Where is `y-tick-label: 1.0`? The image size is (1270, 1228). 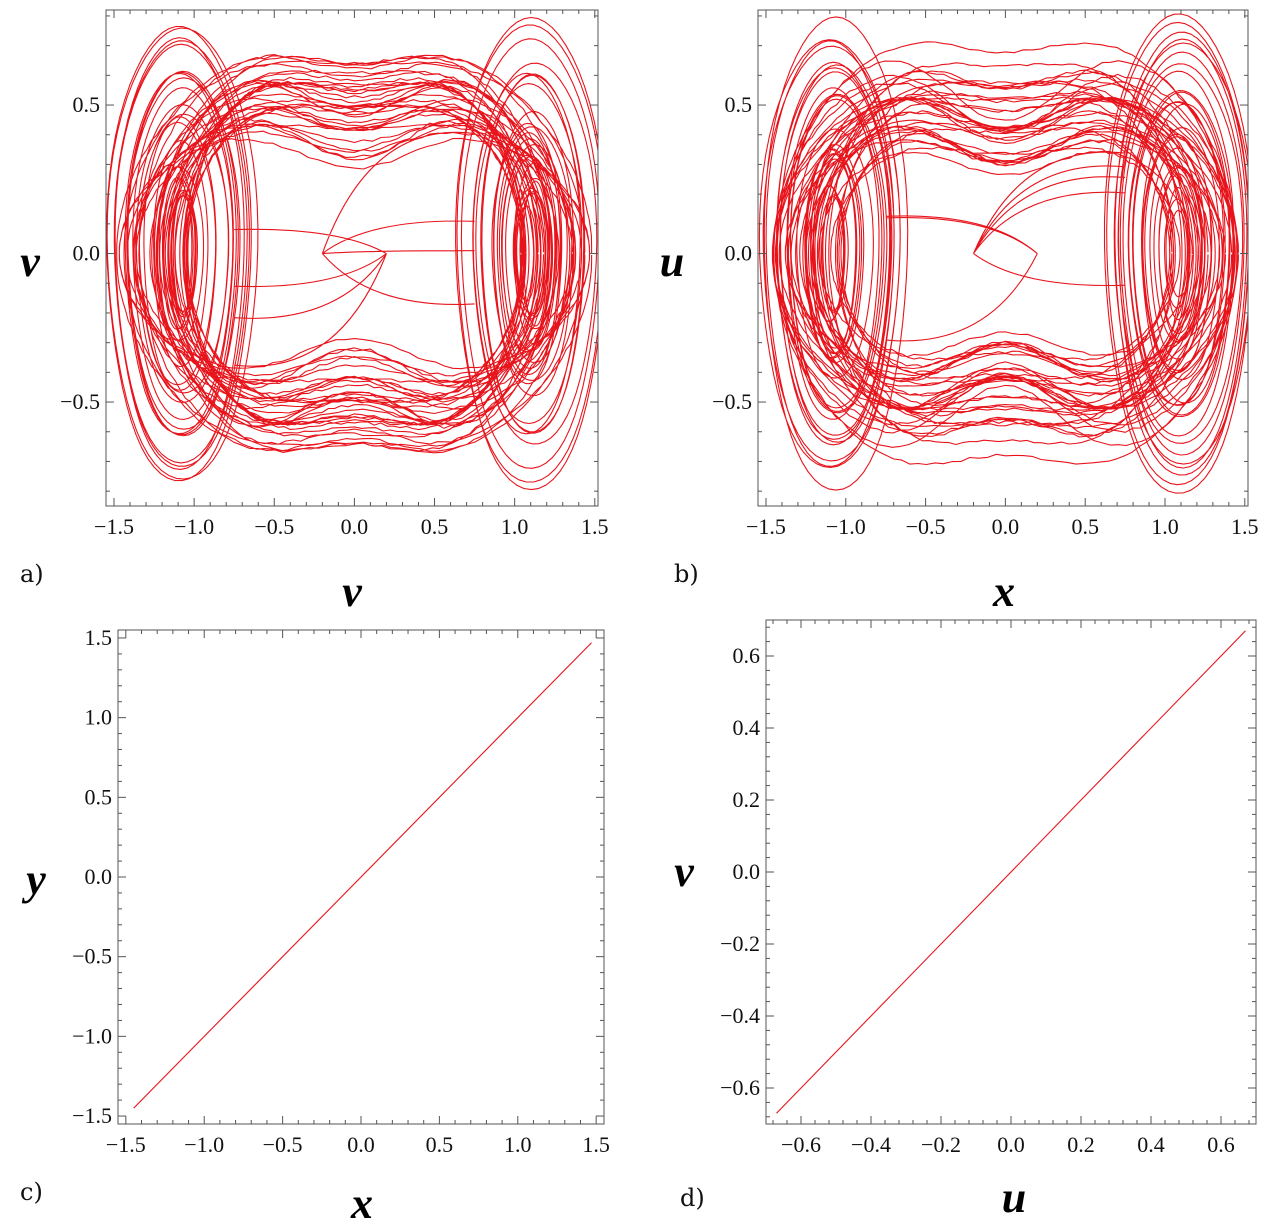 y-tick-label: 1.0 is located at coordinates (99, 717).